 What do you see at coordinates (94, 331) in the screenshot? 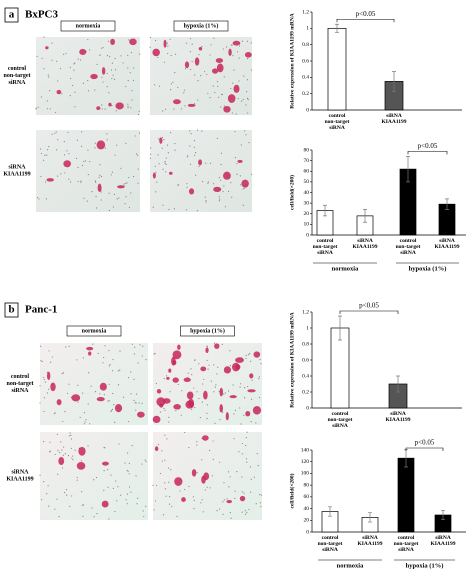
I see `column-header-box` at bounding box center [94, 331].